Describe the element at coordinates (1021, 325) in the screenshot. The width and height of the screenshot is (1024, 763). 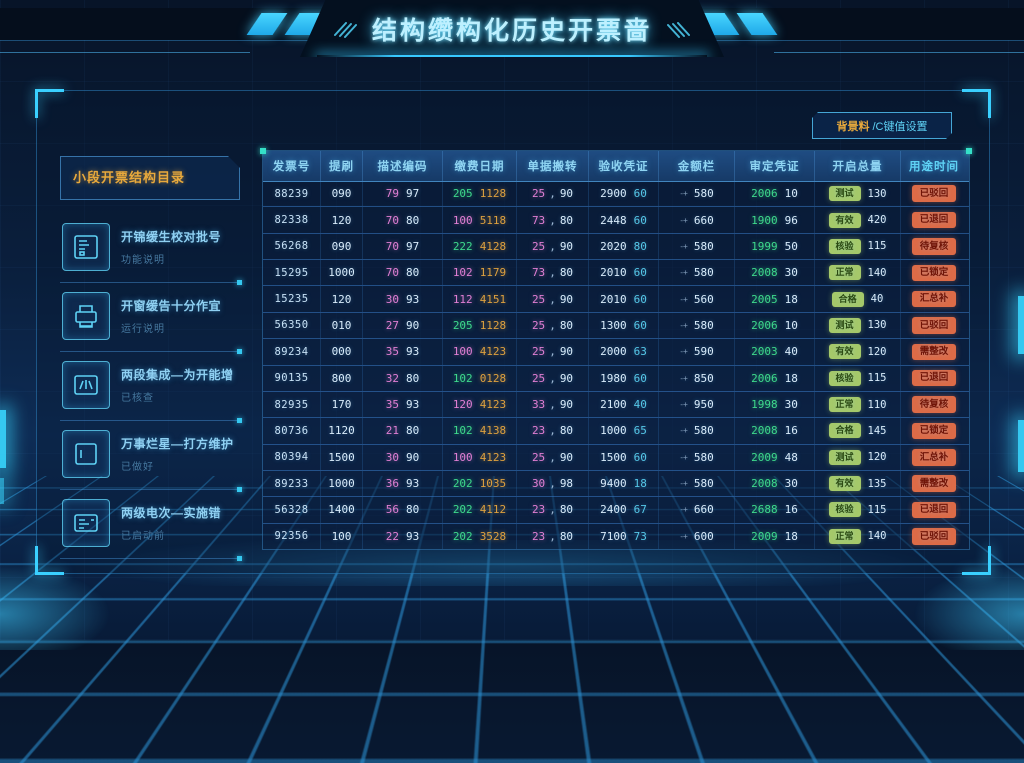
I see `right-edge-glow-bar` at that location.